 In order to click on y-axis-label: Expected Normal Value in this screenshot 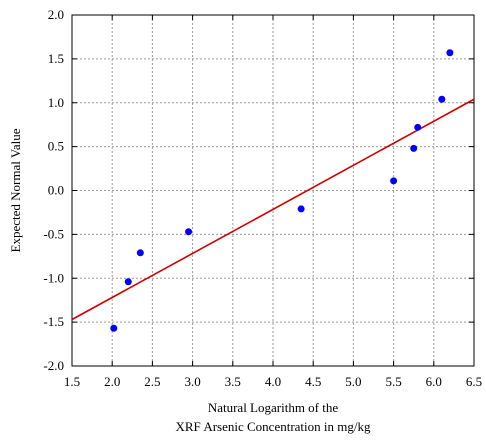, I will do `click(15, 190)`.